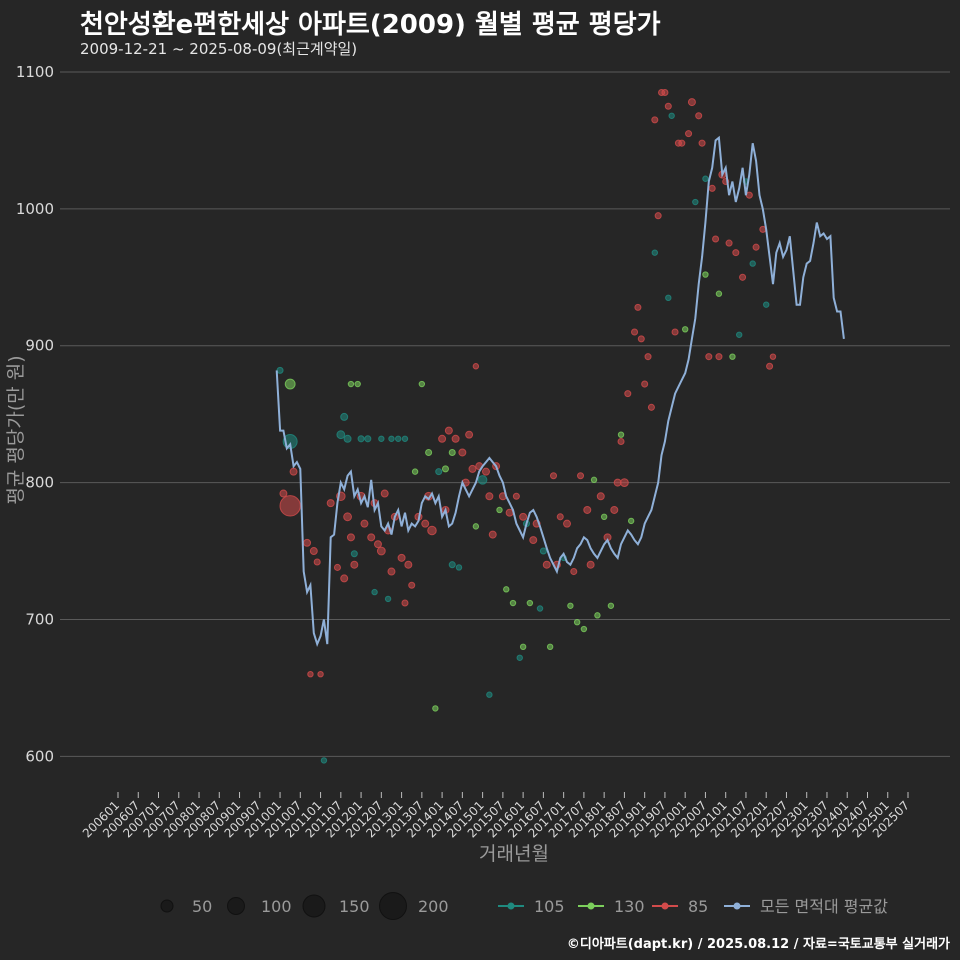  What do you see at coordinates (629, 906) in the screenshot?
I see `series-legend-label: 130` at bounding box center [629, 906].